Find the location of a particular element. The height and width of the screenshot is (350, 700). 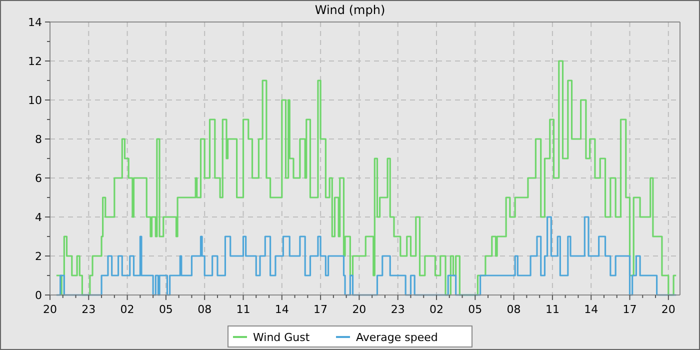

legend-label: Average speed is located at coordinates (397, 337).